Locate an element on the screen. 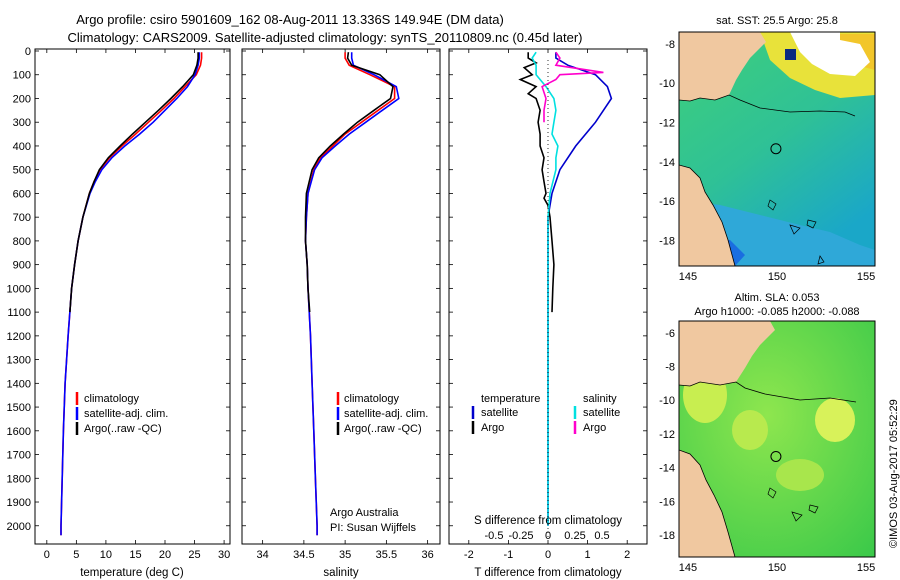  depth-tick-label: 700 is located at coordinates (22, 218).